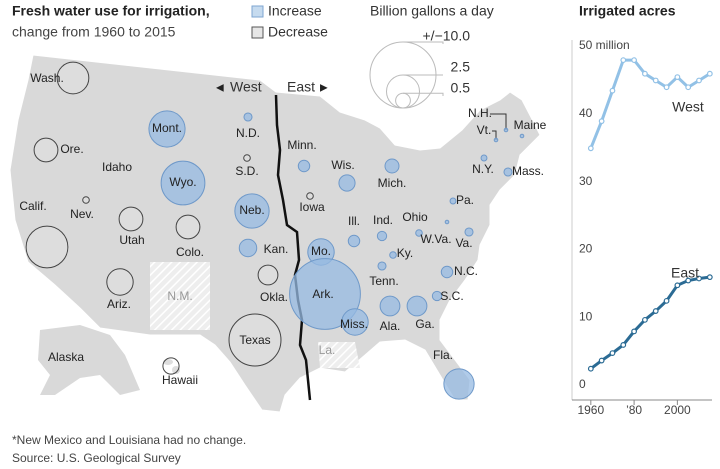  Describe the element at coordinates (443, 355) in the screenshot. I see `state-label: Fla.` at that location.